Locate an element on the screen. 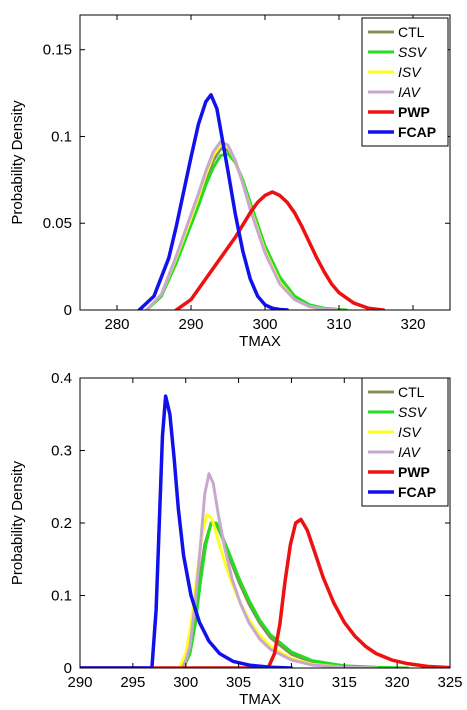  series-line-pwp is located at coordinates (280, 250).